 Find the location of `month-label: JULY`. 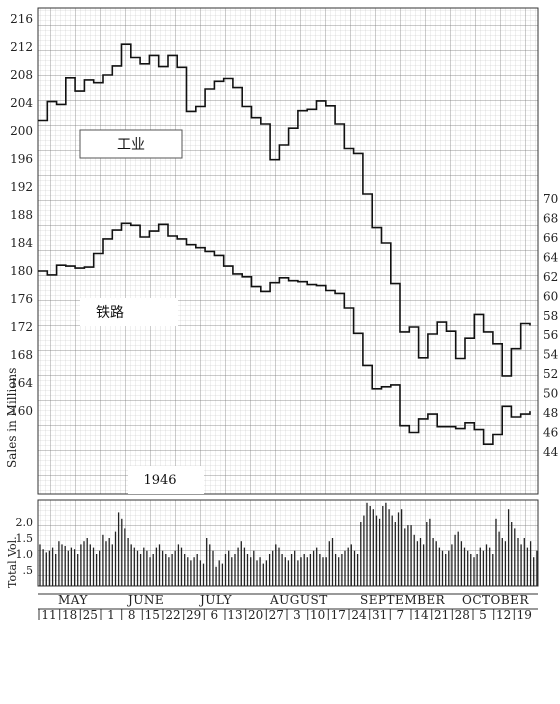

month-label: JULY is located at coordinates (215, 600).